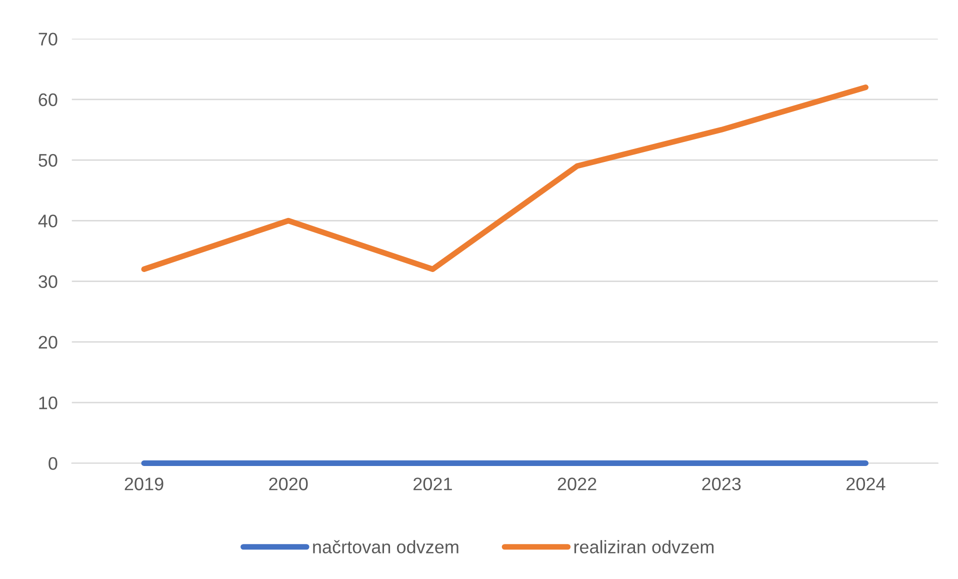  I want to click on y-tick-label: 40, so click(48, 221).